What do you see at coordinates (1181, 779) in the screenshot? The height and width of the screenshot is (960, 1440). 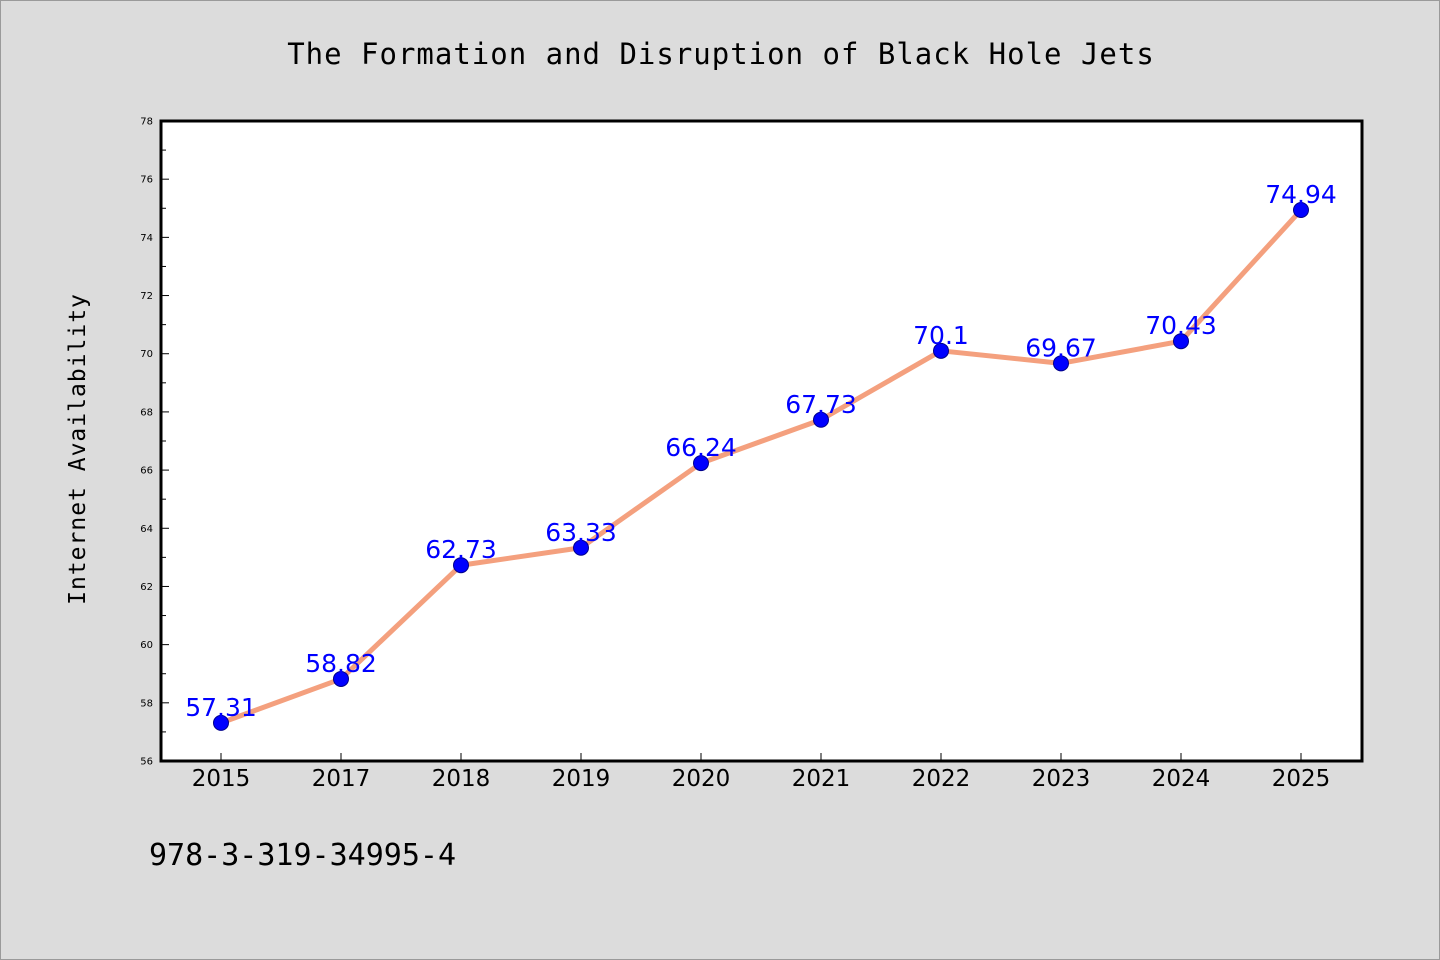 I see `x-tick-label: 2024` at bounding box center [1181, 779].